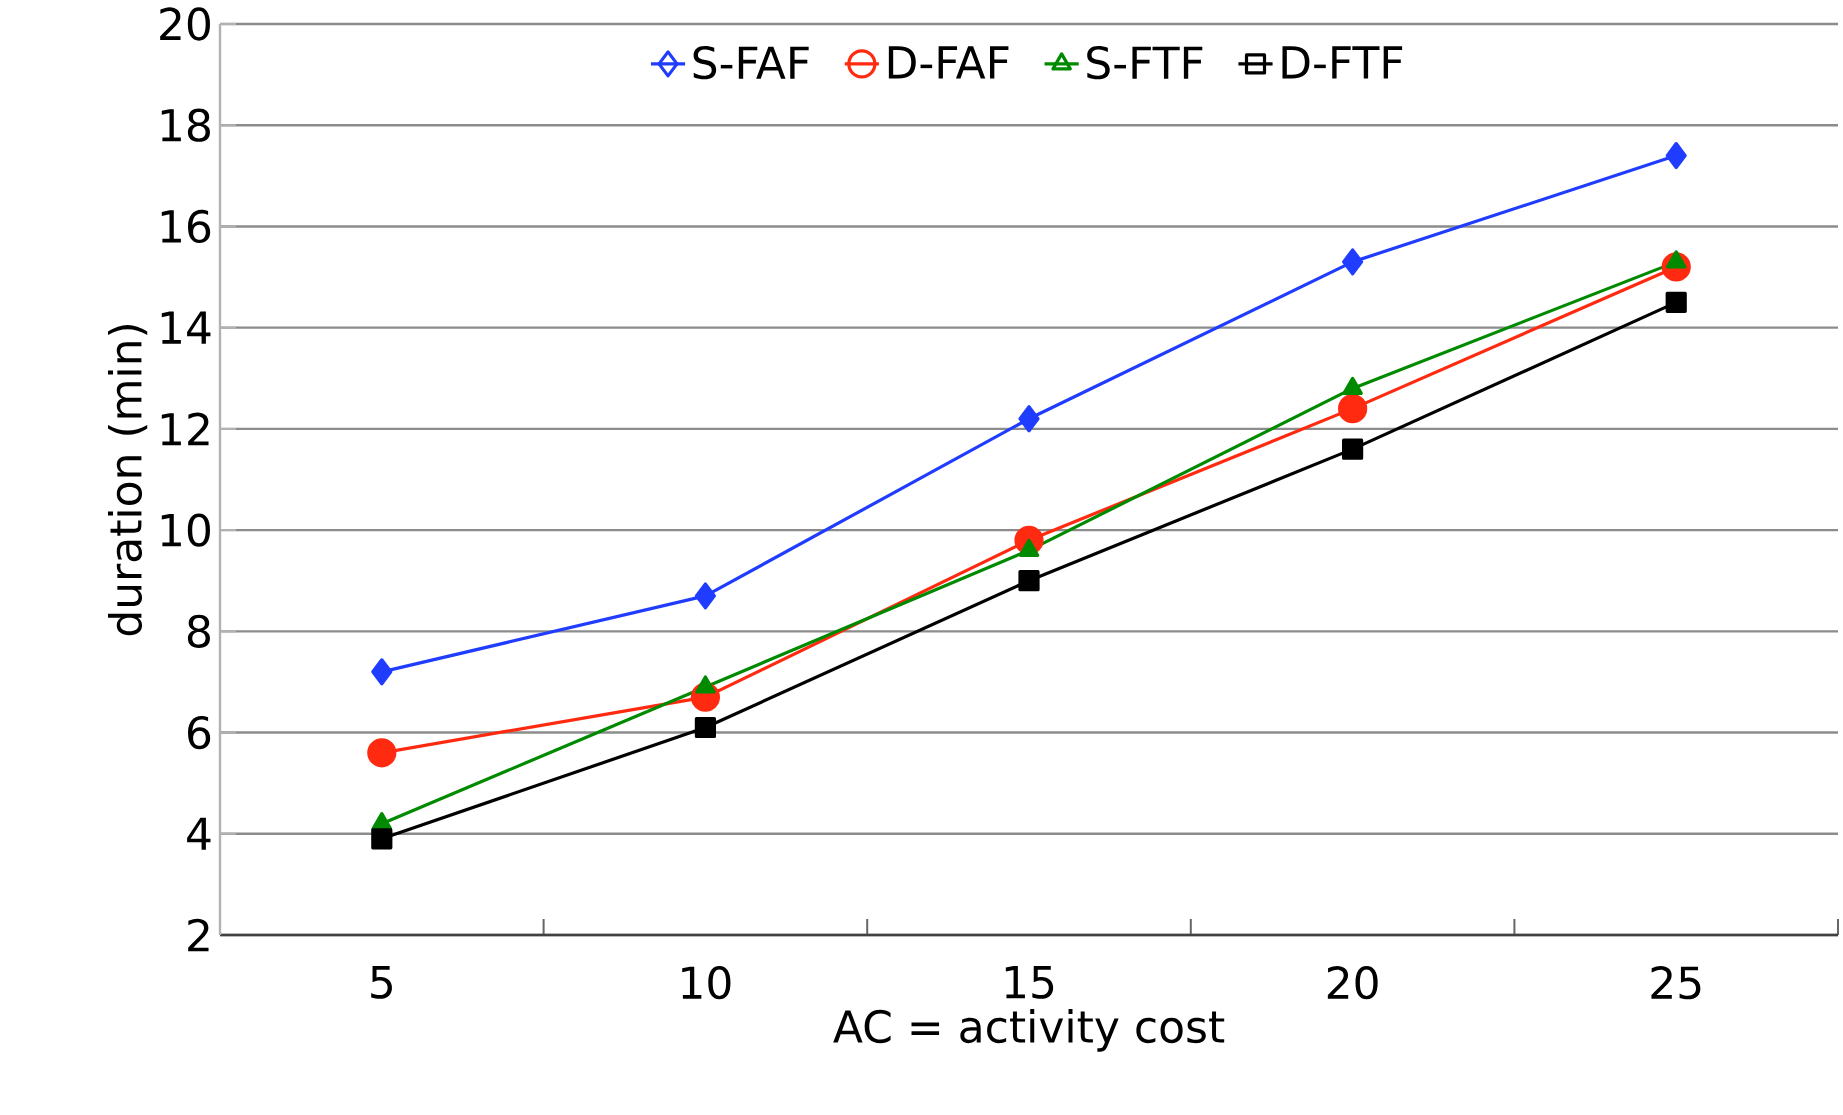 This screenshot has height=1115, width=1843. I want to click on y-tick-label: 8, so click(198, 631).